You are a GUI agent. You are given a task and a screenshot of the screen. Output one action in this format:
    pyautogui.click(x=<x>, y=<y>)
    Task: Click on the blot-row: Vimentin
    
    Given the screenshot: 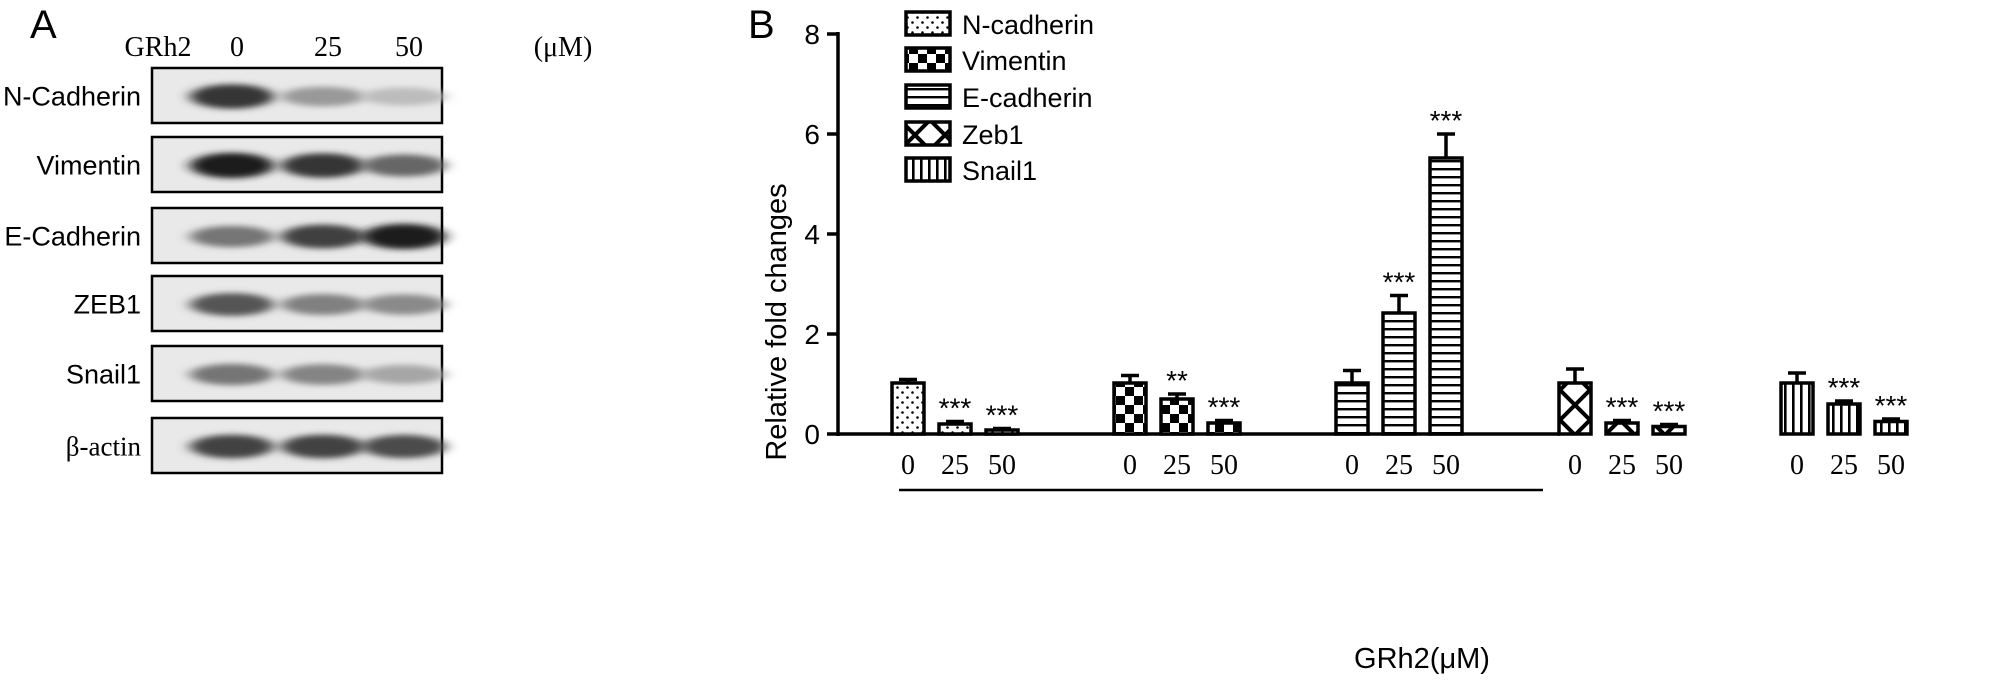 What is the action you would take?
    pyautogui.click(x=241, y=164)
    